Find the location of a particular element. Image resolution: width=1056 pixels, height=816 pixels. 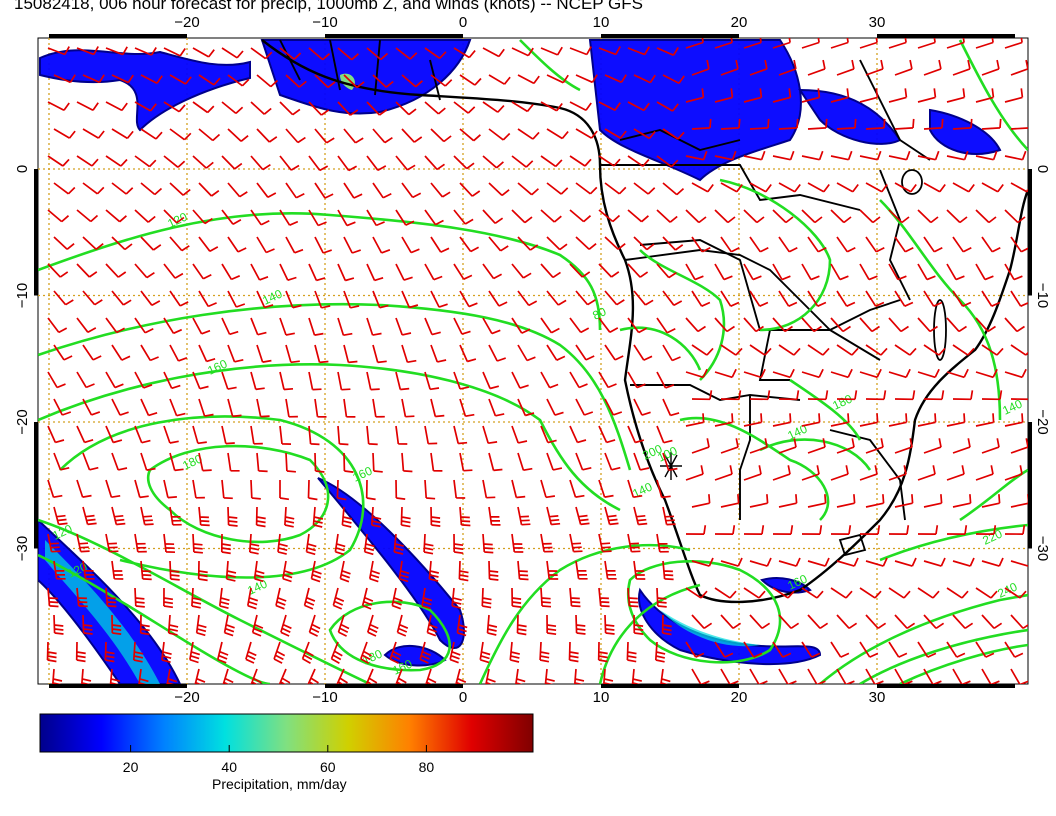

lon-tick-label-top: −20 is located at coordinates (186, 22).